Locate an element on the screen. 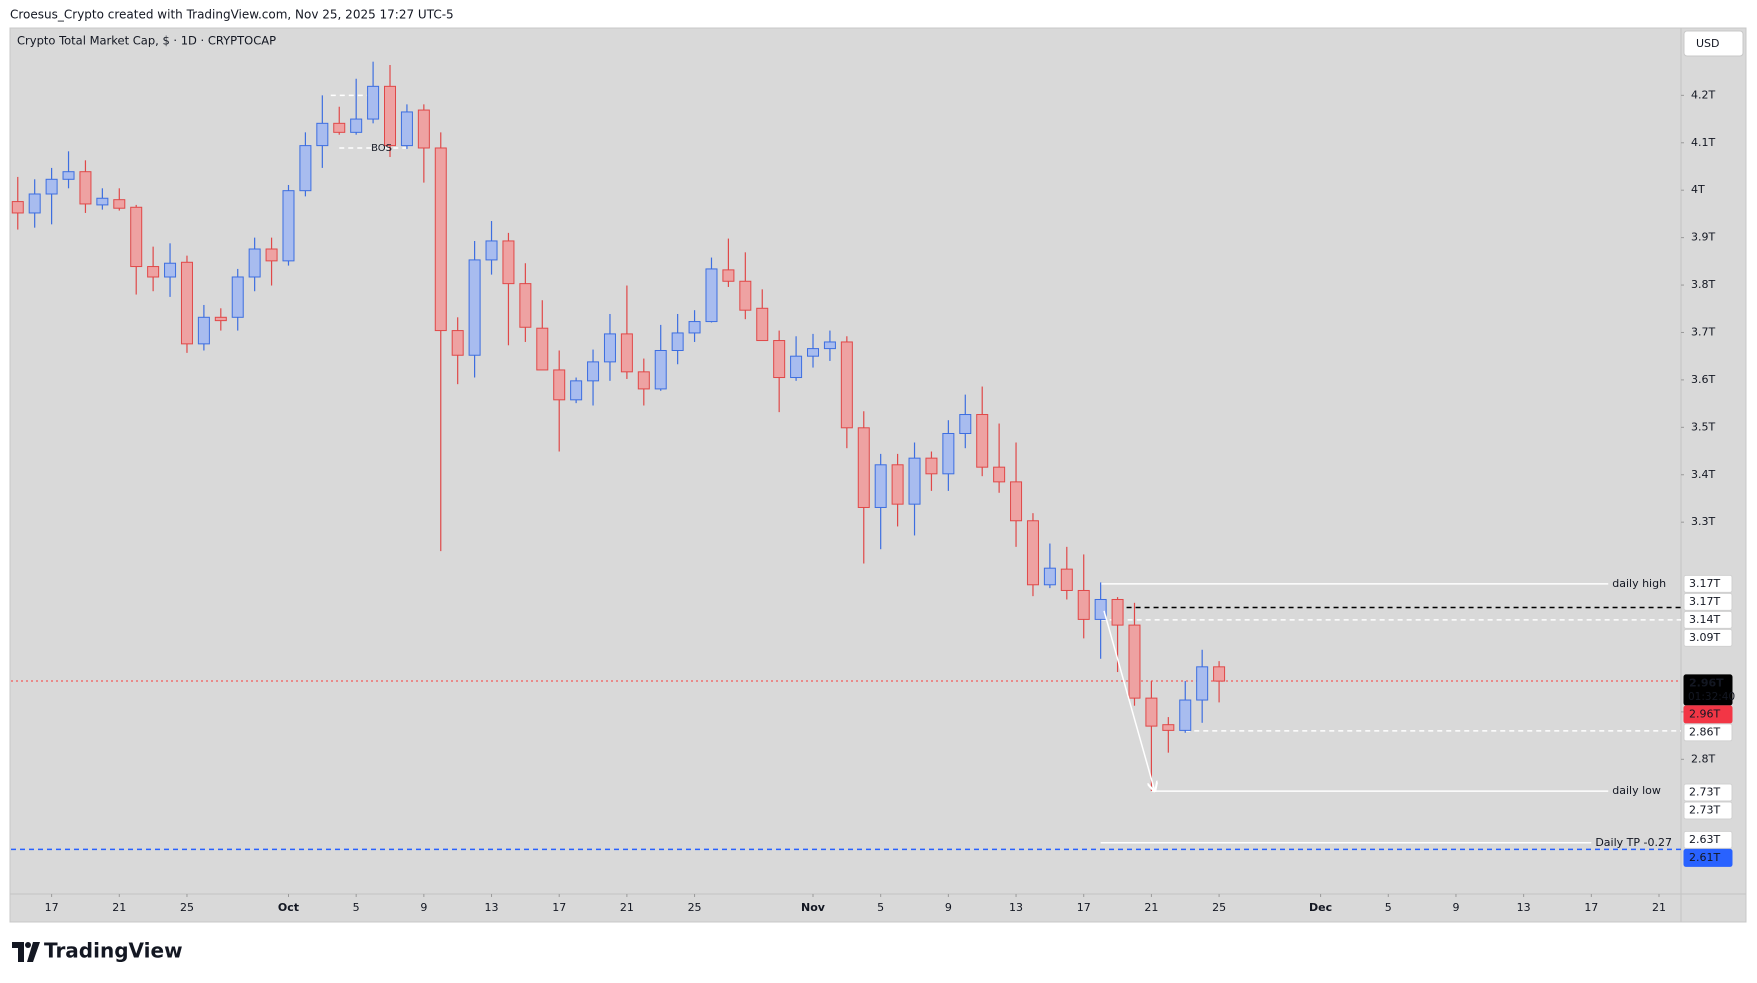 The height and width of the screenshot is (983, 1757). price-label: 3.09T is located at coordinates (1704, 637).